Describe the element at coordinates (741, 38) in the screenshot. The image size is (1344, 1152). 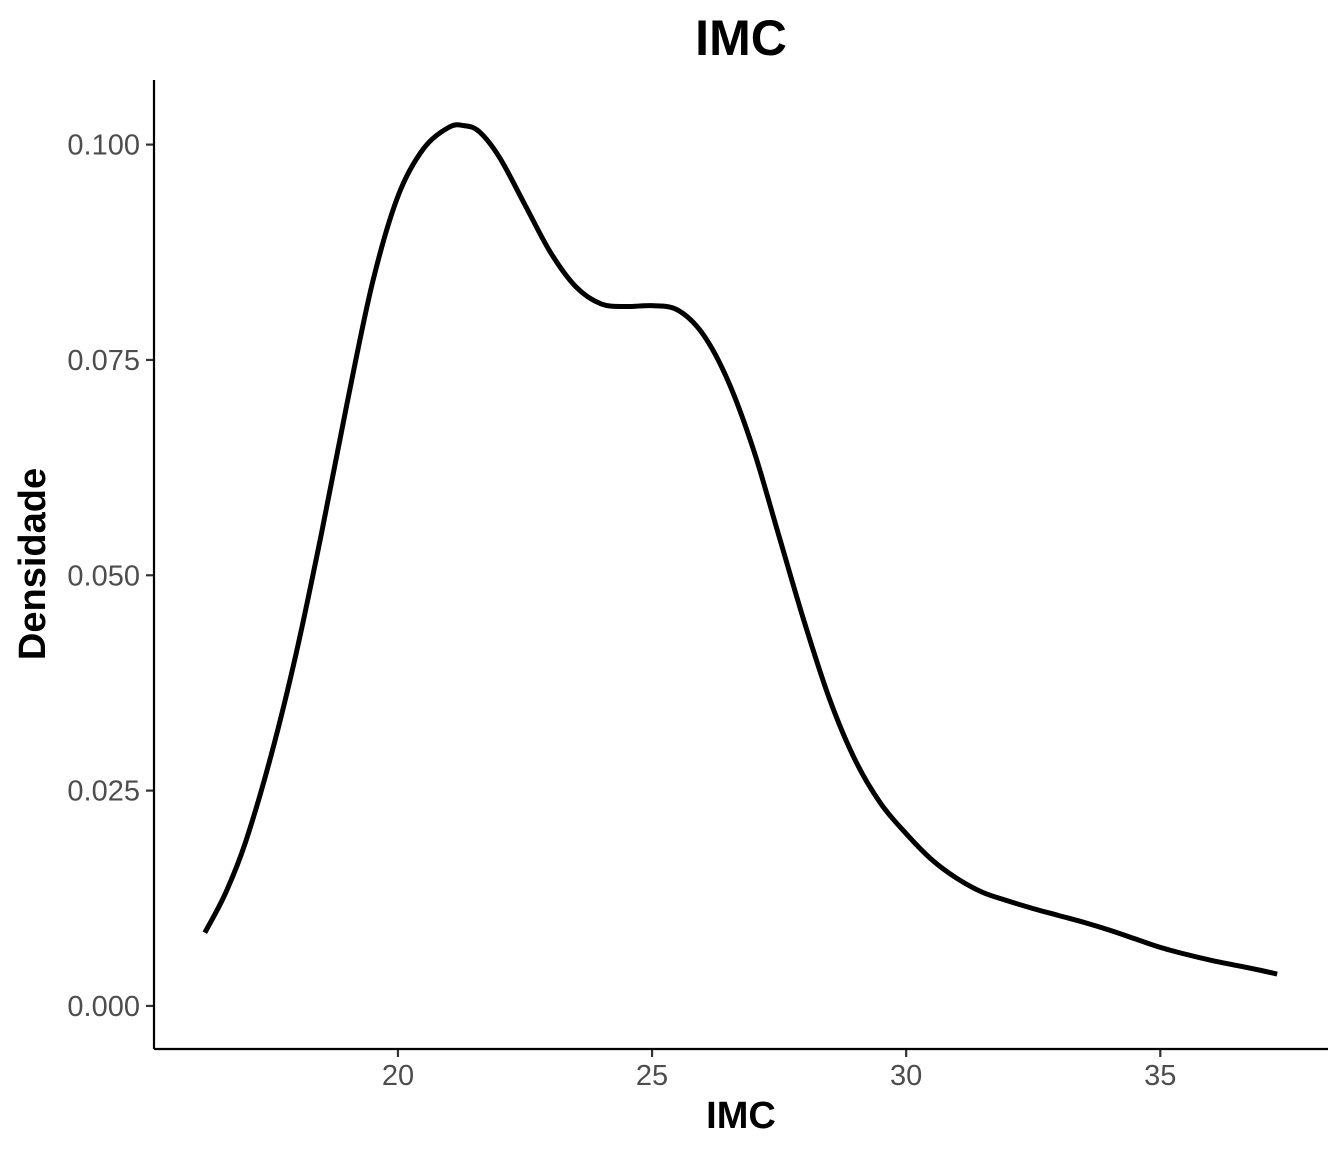
I see `chart-title: IMC` at that location.